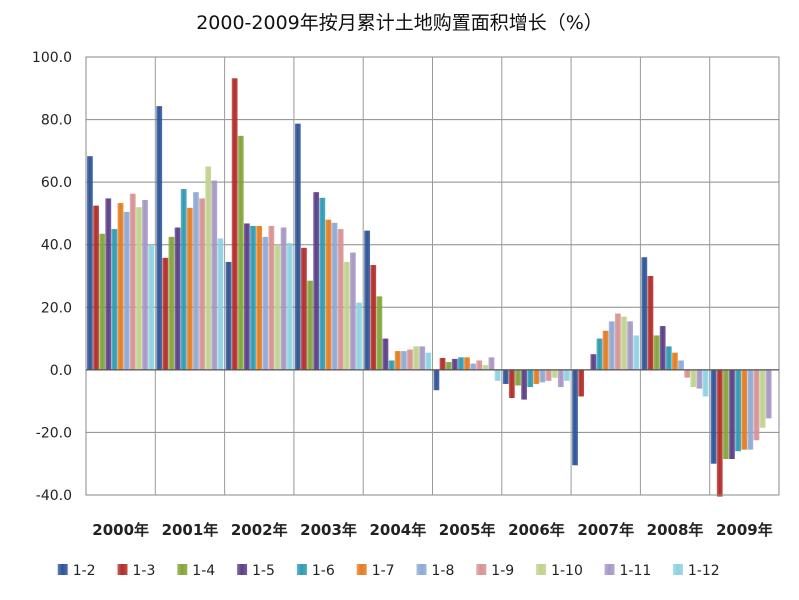  I want to click on bar-1-5-2000年, so click(108, 284).